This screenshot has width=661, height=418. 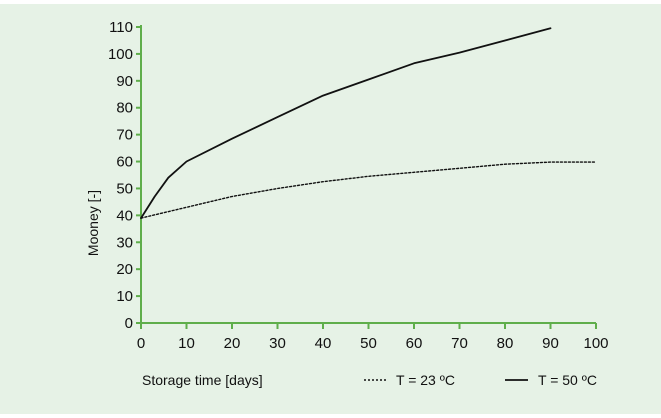 What do you see at coordinates (124, 242) in the screenshot?
I see `y-tick-label: 30` at bounding box center [124, 242].